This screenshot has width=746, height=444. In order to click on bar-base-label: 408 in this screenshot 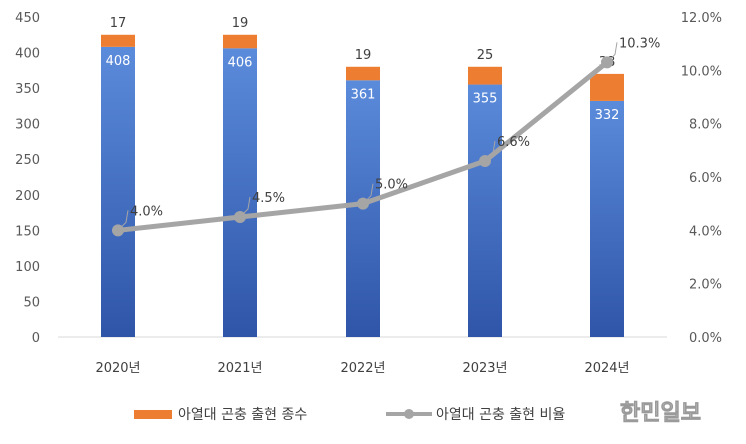, I will do `click(118, 61)`.